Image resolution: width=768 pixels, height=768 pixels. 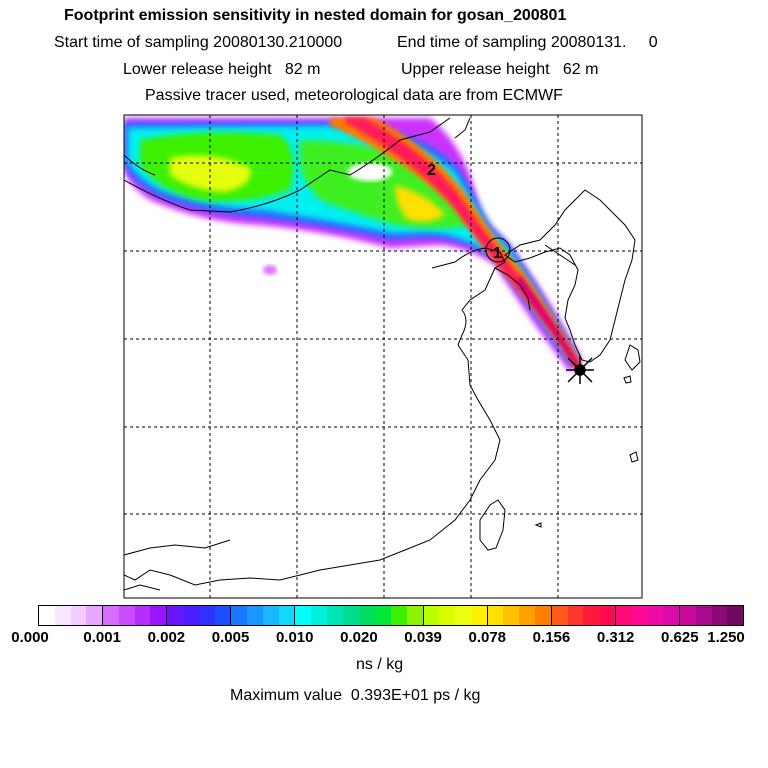 I want to click on colorbar-tick-label: 0.002, so click(x=166, y=637).